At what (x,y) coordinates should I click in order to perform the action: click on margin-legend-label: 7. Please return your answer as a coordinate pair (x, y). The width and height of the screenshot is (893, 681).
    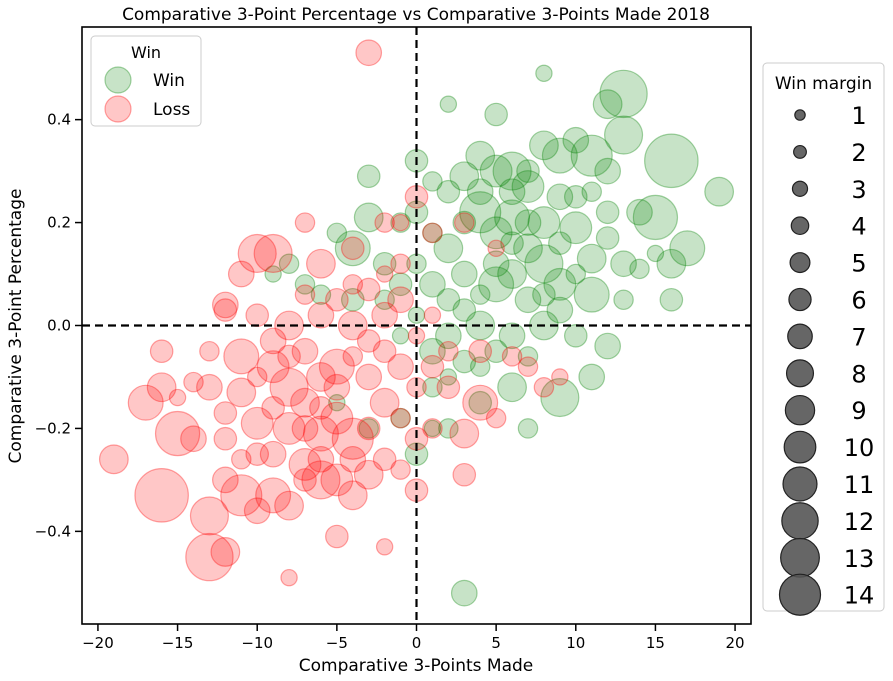
    Looking at the image, I should click on (858, 337).